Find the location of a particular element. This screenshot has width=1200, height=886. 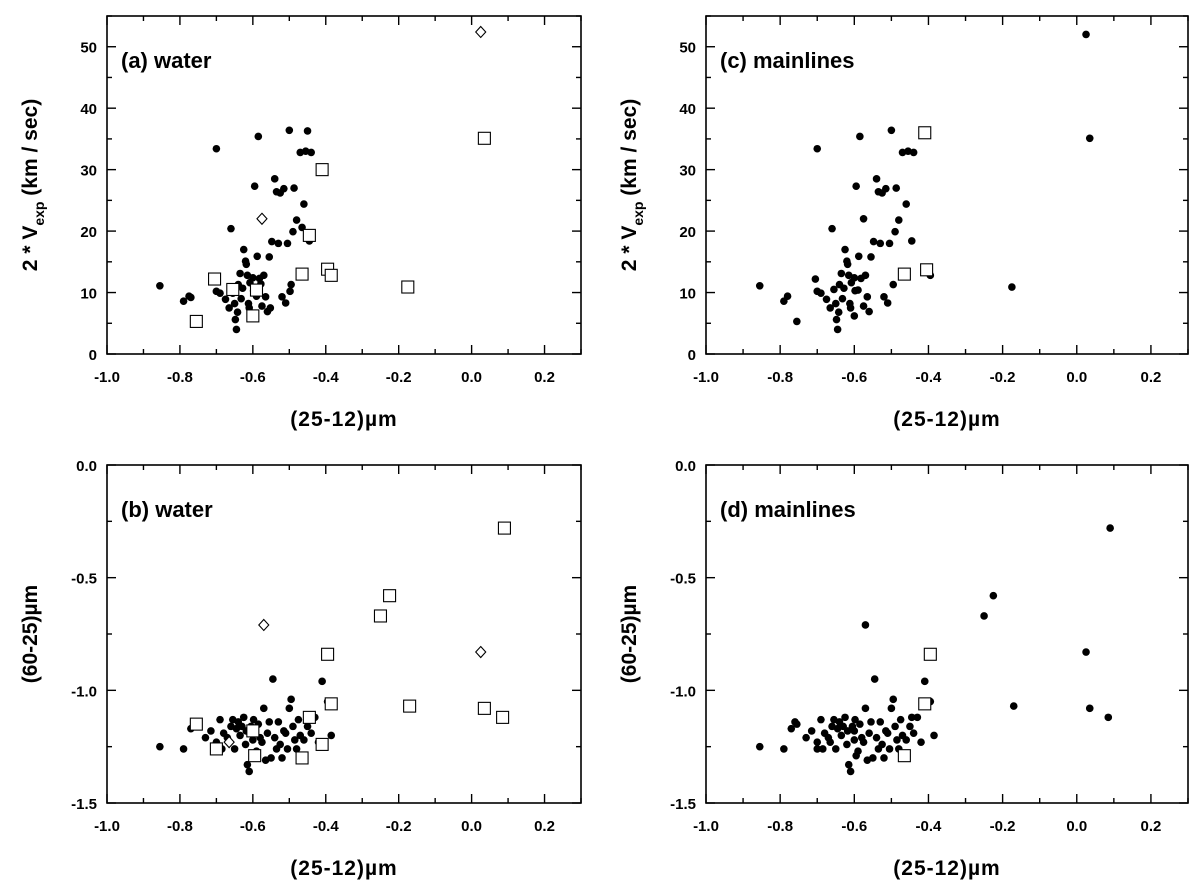

y-axis-title: (60-25)µm is located at coordinates (30, 634).